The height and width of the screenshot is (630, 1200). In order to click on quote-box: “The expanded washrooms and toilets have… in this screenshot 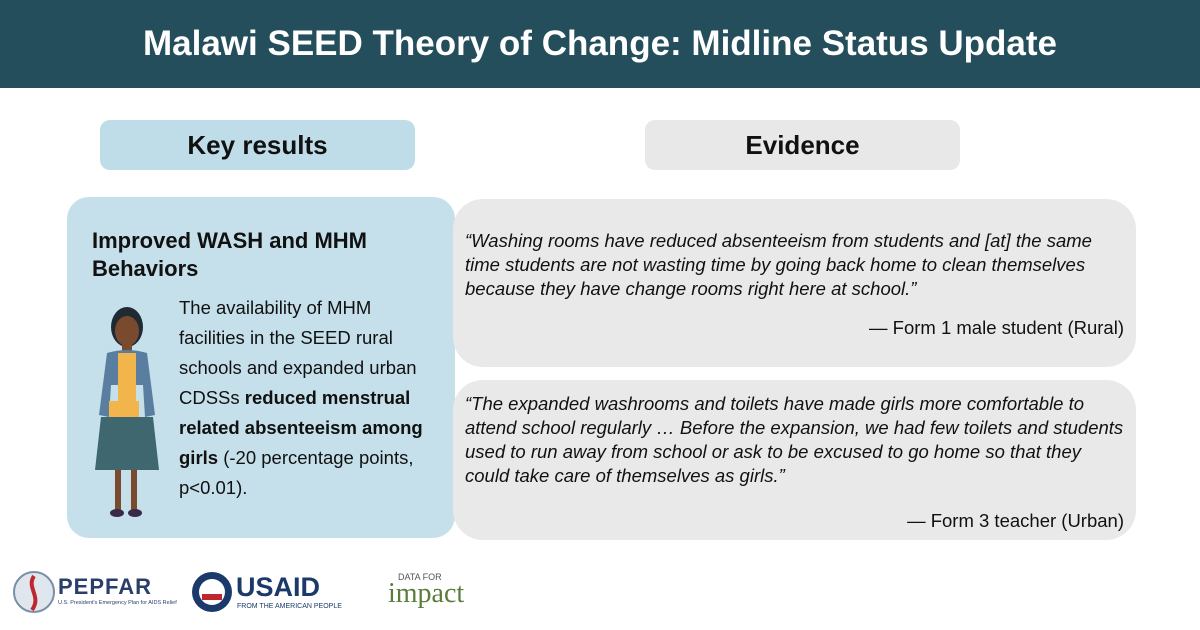, I will do `click(794, 460)`.